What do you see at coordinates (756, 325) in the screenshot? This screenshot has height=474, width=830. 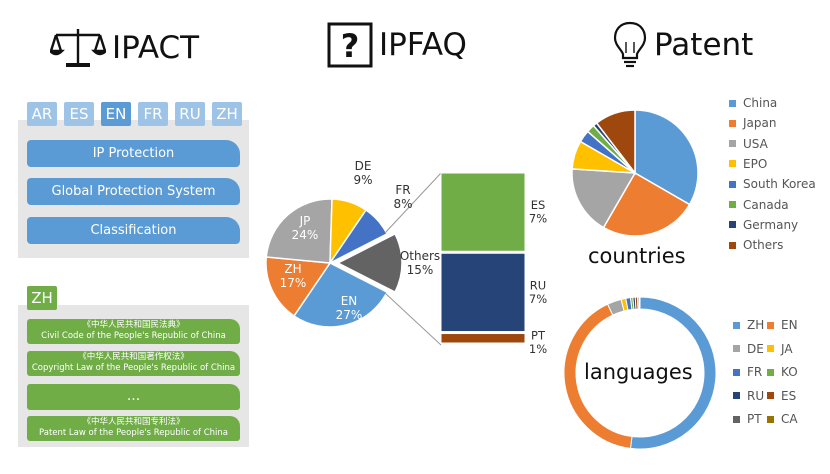 I see `legend-label: ZH` at bounding box center [756, 325].